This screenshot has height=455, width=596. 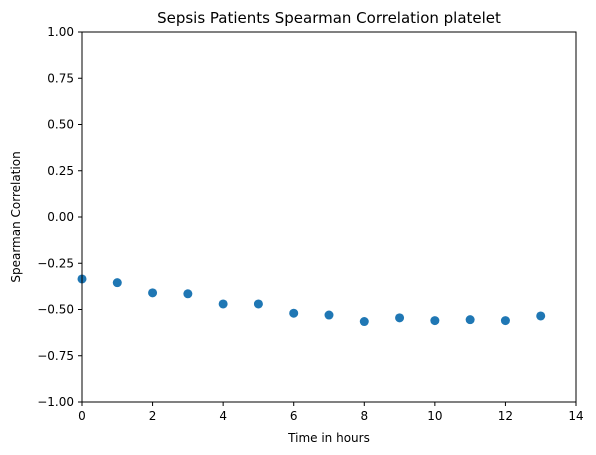 What do you see at coordinates (505, 416) in the screenshot?
I see `x-tick-label: 12` at bounding box center [505, 416].